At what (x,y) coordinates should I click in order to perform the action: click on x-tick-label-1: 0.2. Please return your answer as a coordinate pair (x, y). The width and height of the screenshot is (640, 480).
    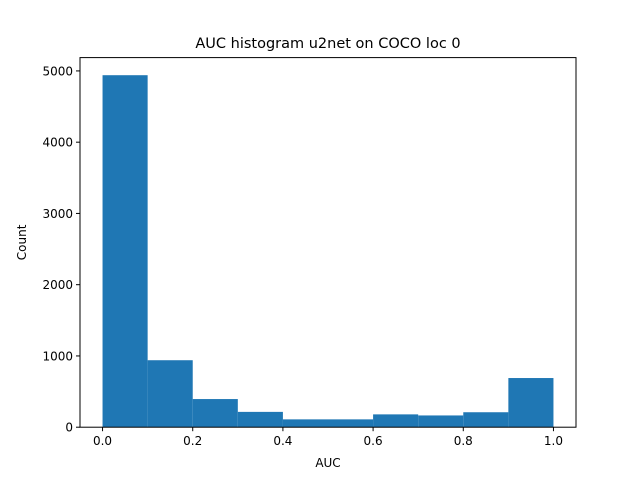
    Looking at the image, I should click on (192, 441).